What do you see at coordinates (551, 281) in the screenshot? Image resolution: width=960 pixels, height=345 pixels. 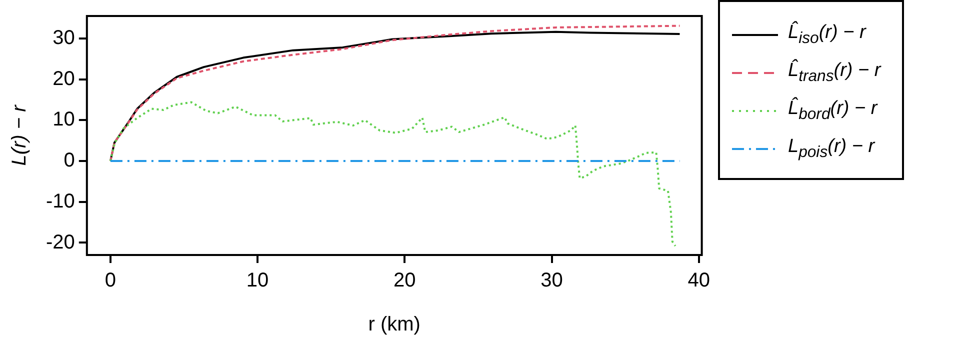 I see `x-tick-label: 30` at bounding box center [551, 281].